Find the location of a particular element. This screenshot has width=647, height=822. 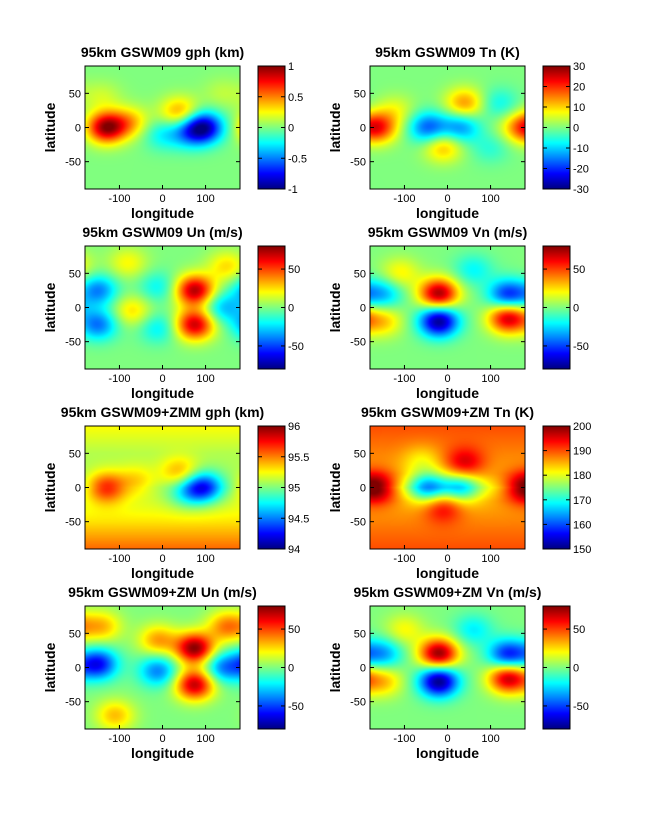

colorbar-tick-label: -10 is located at coordinates (581, 149).